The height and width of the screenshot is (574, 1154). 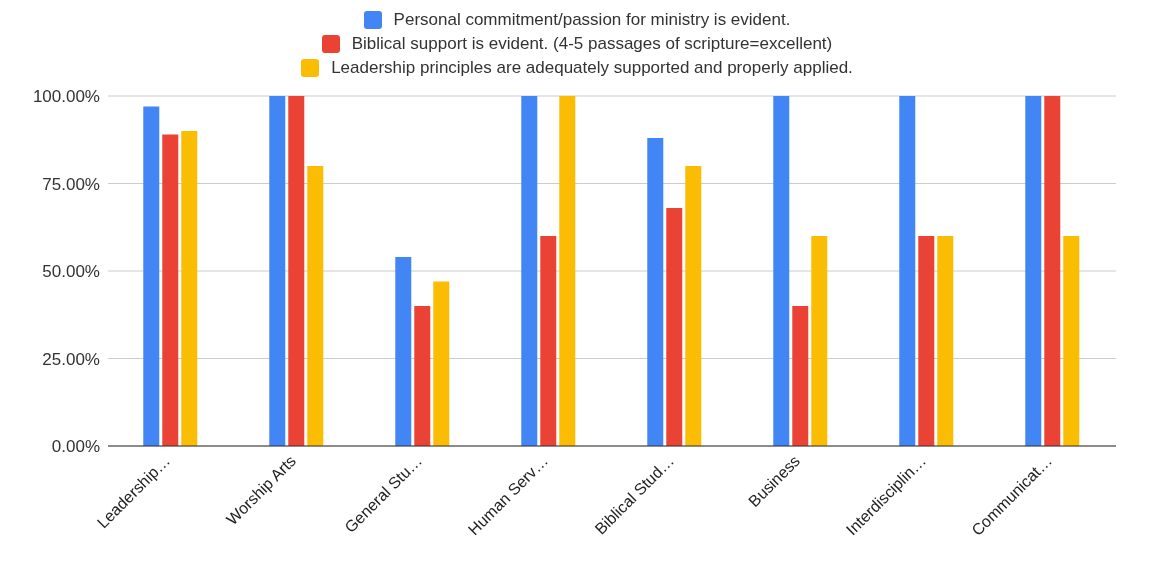 I want to click on legend-label: Personal commitment/passion for ministry is evident., so click(x=592, y=20).